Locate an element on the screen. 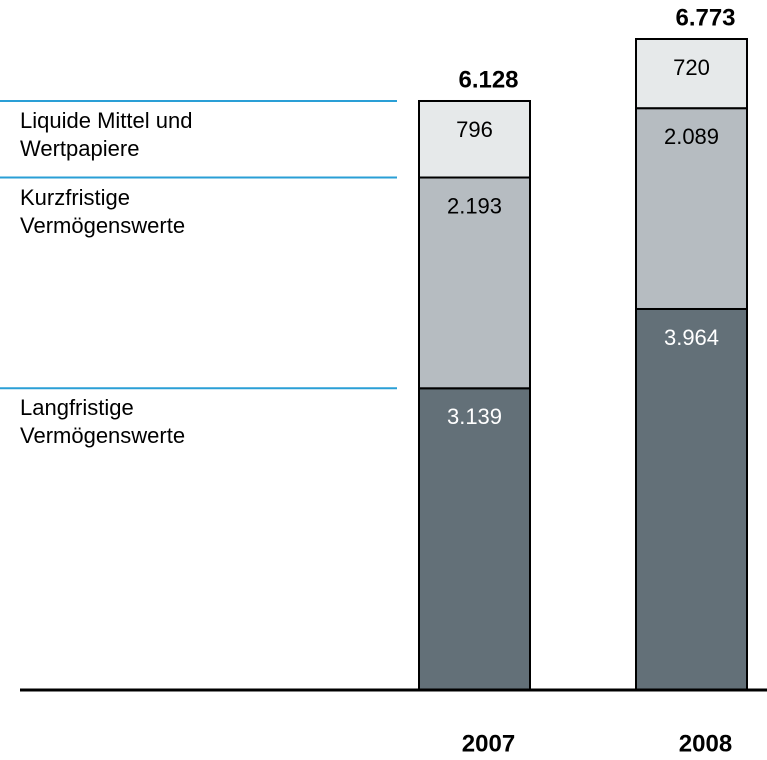  total-label: 6.128 is located at coordinates (488, 79).